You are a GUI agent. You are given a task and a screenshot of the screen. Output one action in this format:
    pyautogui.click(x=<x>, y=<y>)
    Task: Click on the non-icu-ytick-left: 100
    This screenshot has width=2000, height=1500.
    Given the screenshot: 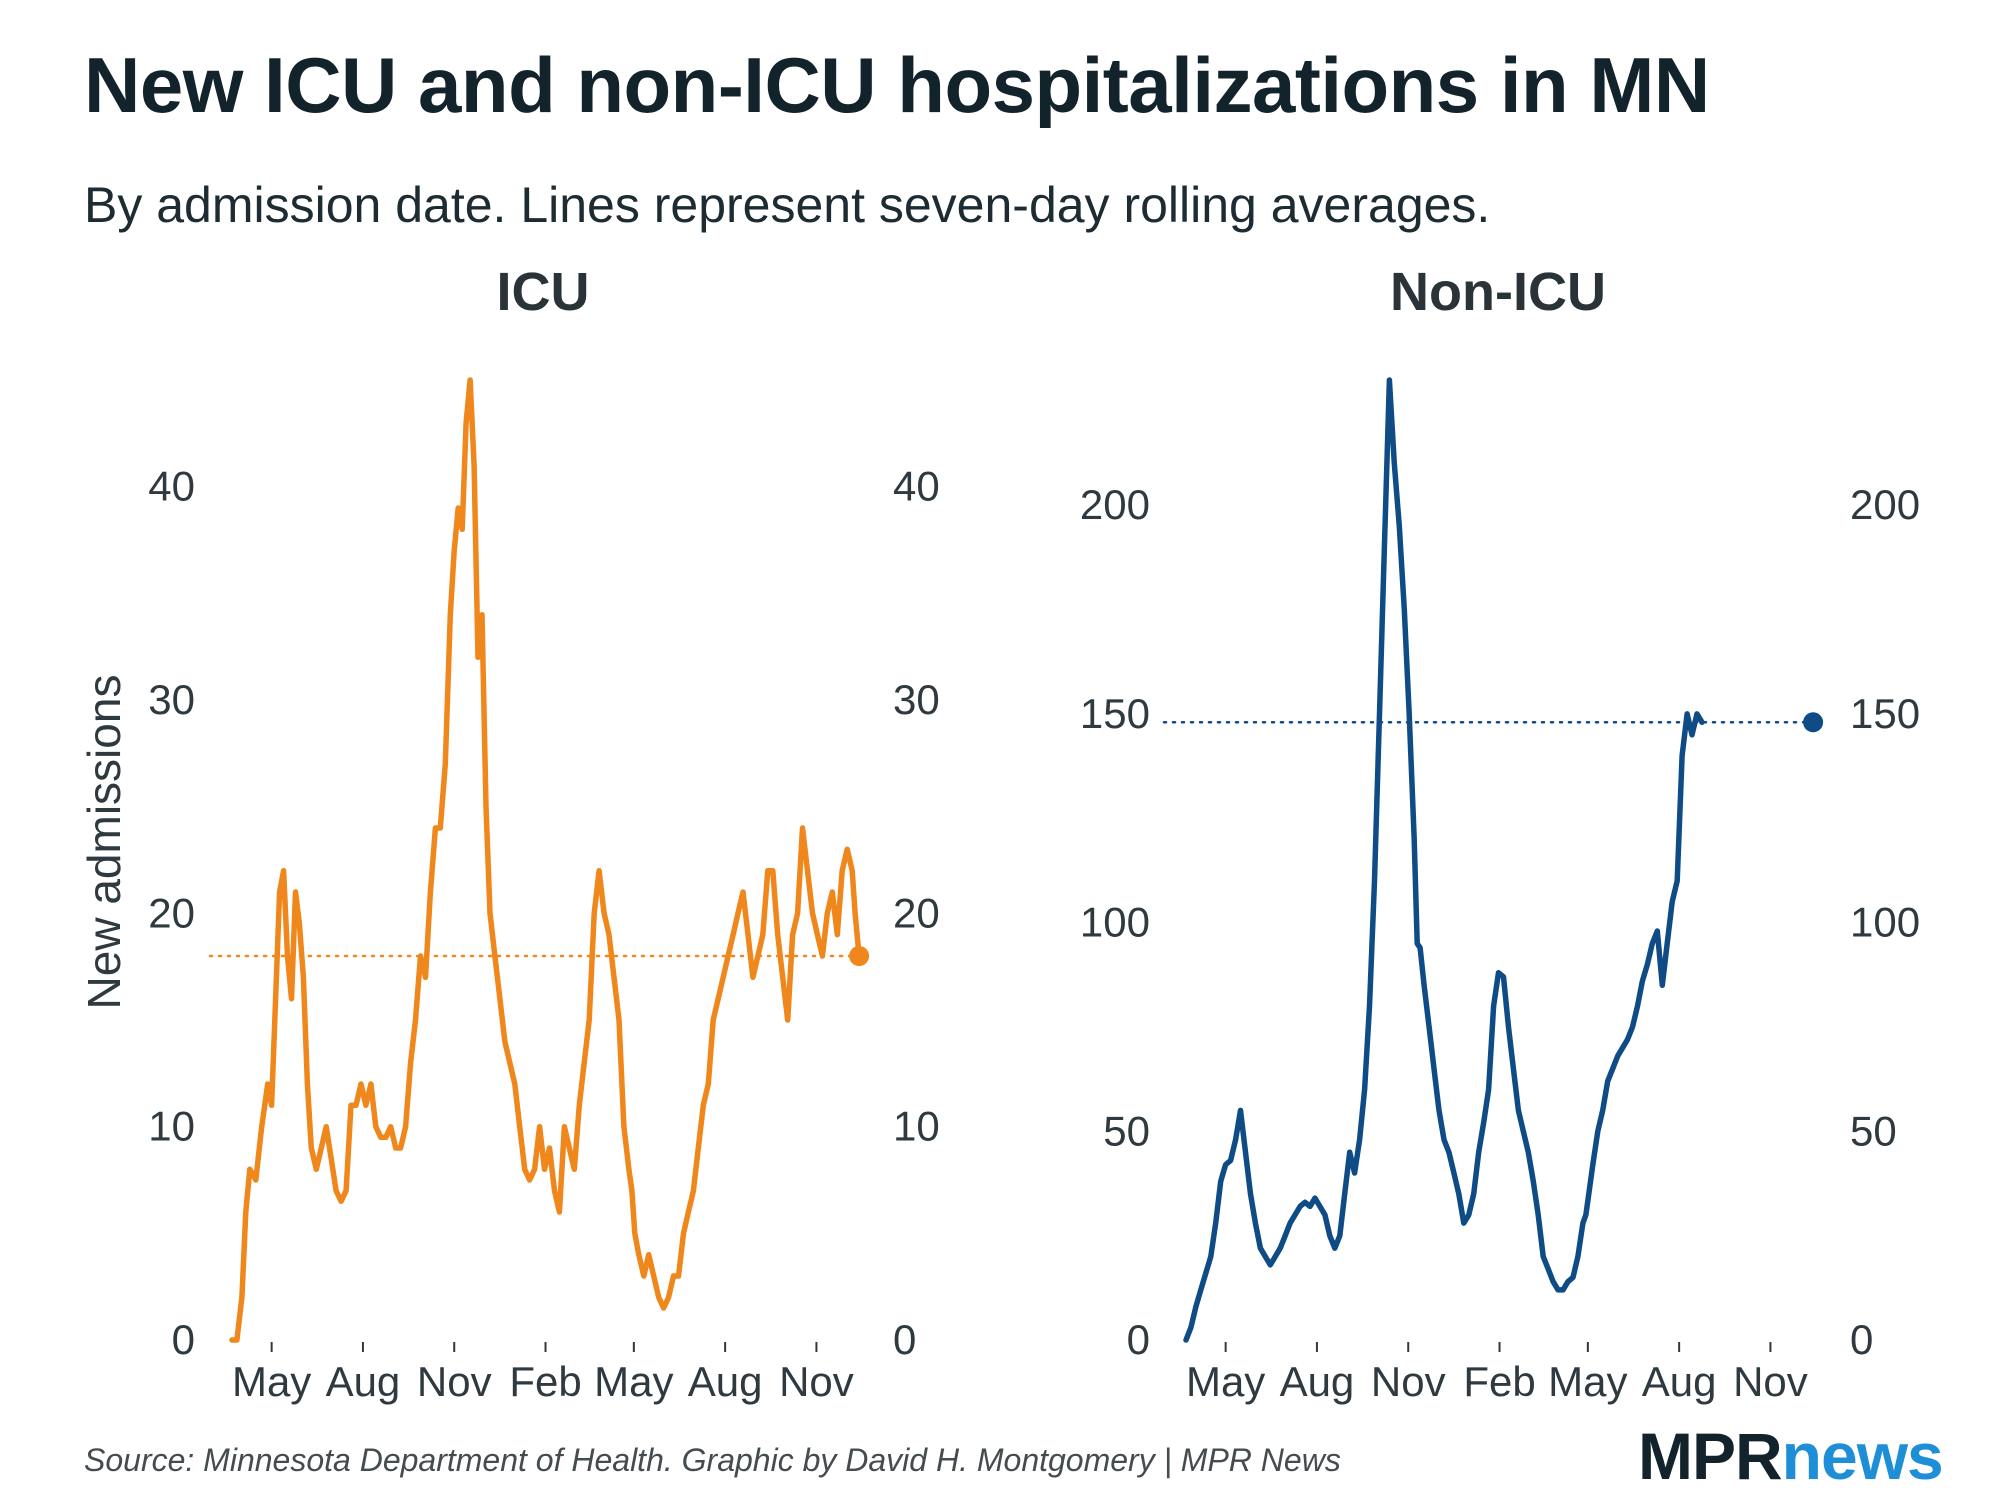 What is the action you would take?
    pyautogui.click(x=1115, y=922)
    